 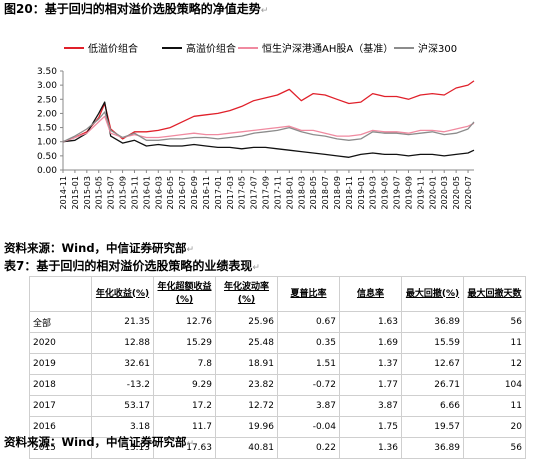 I want to click on table-row: 2015 13.13 17.63 40.81 0.22 1.36 36.89 56, so click(x=277, y=448).